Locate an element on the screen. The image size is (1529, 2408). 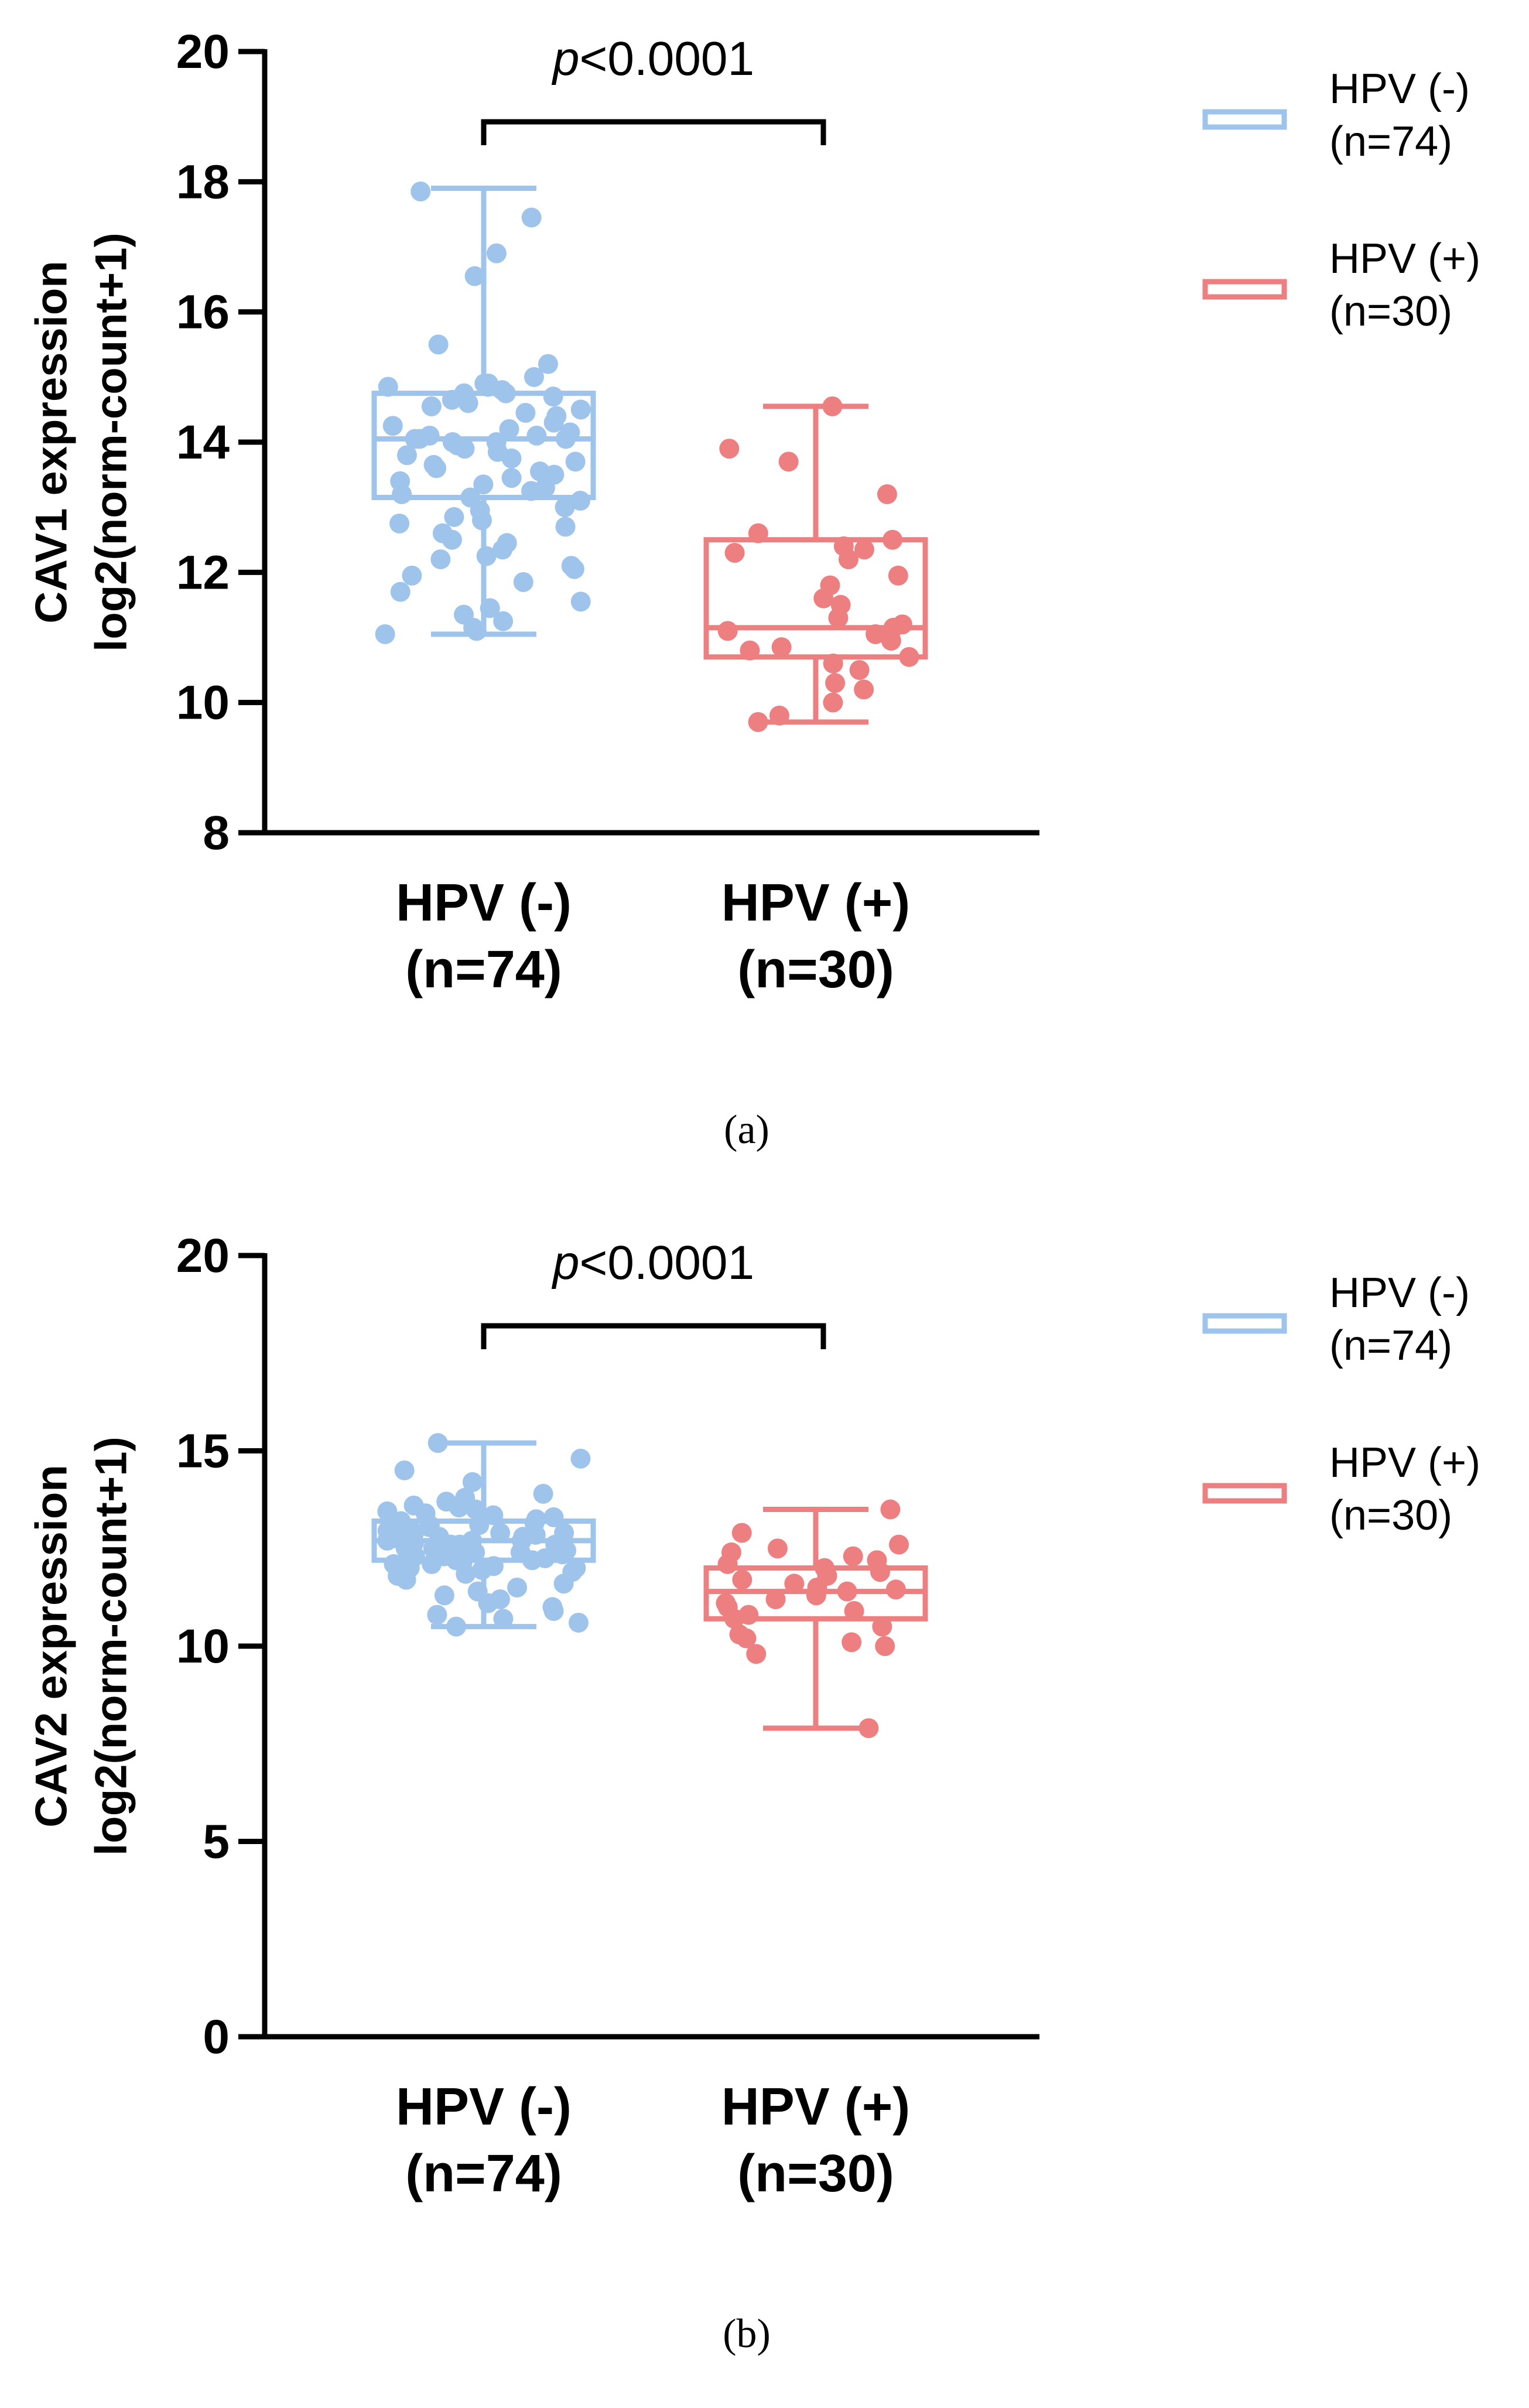
y-tick-label: 14 is located at coordinates (203, 443).